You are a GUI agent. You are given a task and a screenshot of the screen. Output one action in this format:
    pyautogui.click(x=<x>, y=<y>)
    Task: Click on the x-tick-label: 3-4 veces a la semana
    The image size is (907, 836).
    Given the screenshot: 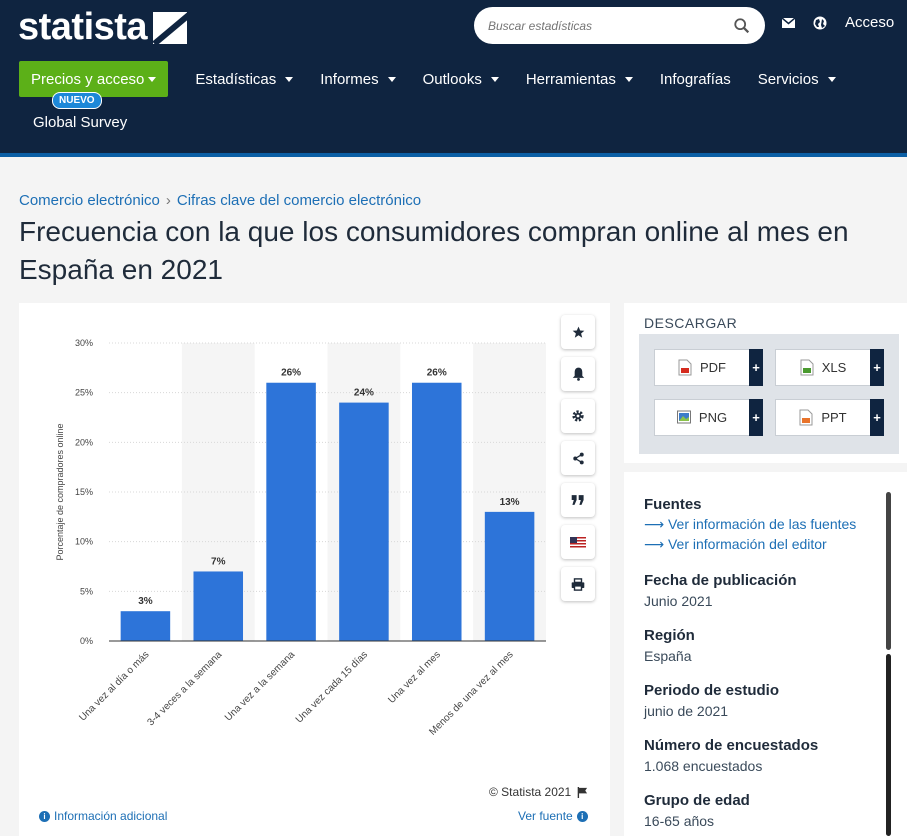 What is the action you would take?
    pyautogui.click(x=184, y=688)
    